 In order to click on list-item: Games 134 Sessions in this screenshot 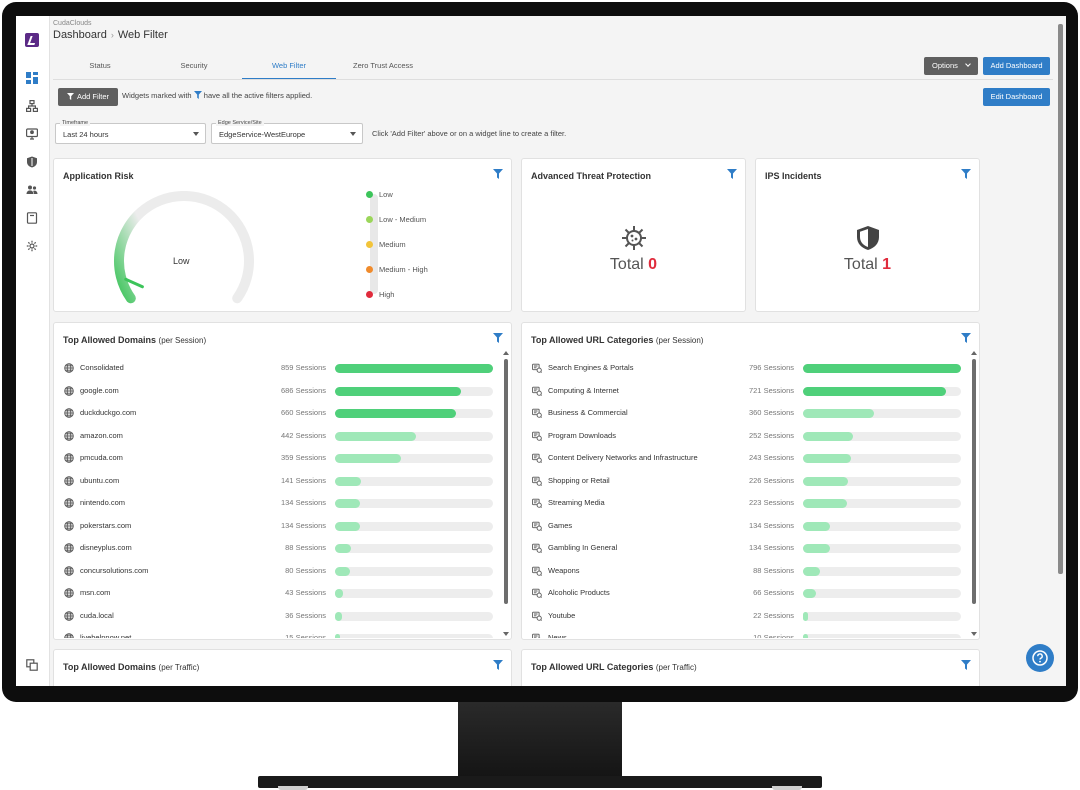, I will do `click(750, 527)`.